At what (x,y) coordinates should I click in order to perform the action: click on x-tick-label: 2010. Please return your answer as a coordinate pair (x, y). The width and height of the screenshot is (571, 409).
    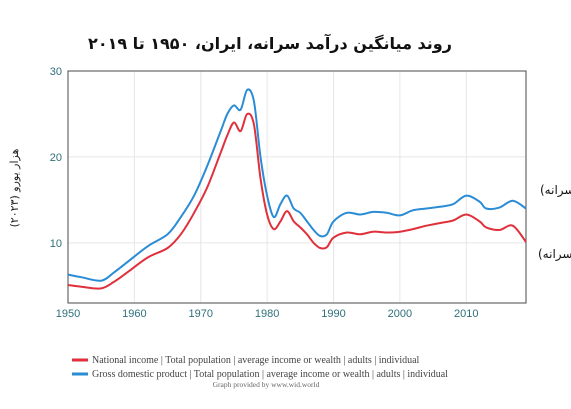
    Looking at the image, I should click on (466, 314).